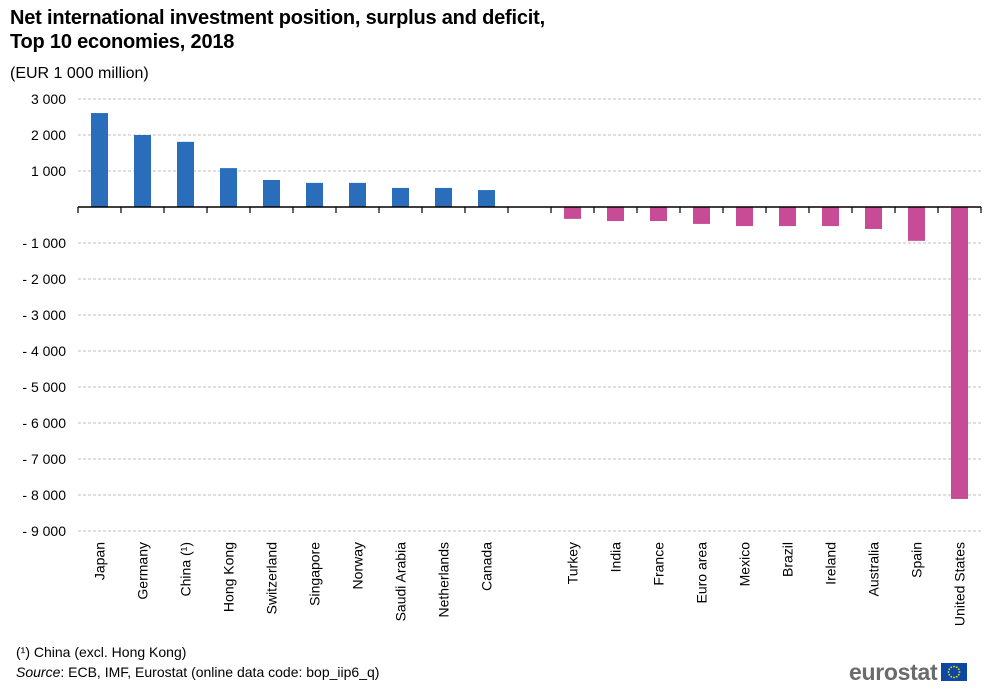 The image size is (1000, 690). I want to click on x-tick-label: Canada, so click(487, 566).